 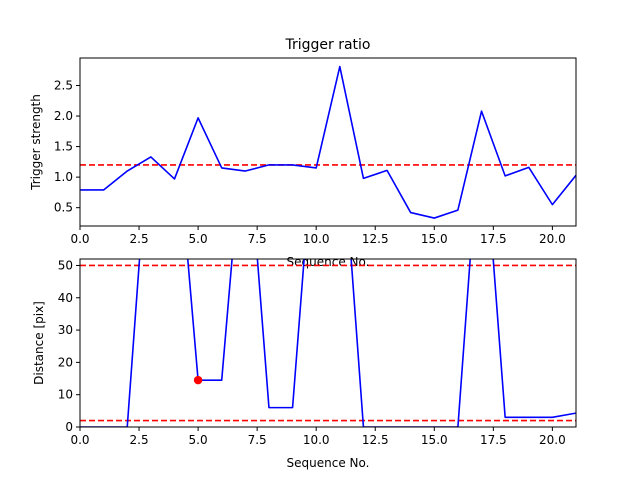 I want to click on marker-group, so click(x=198, y=380).